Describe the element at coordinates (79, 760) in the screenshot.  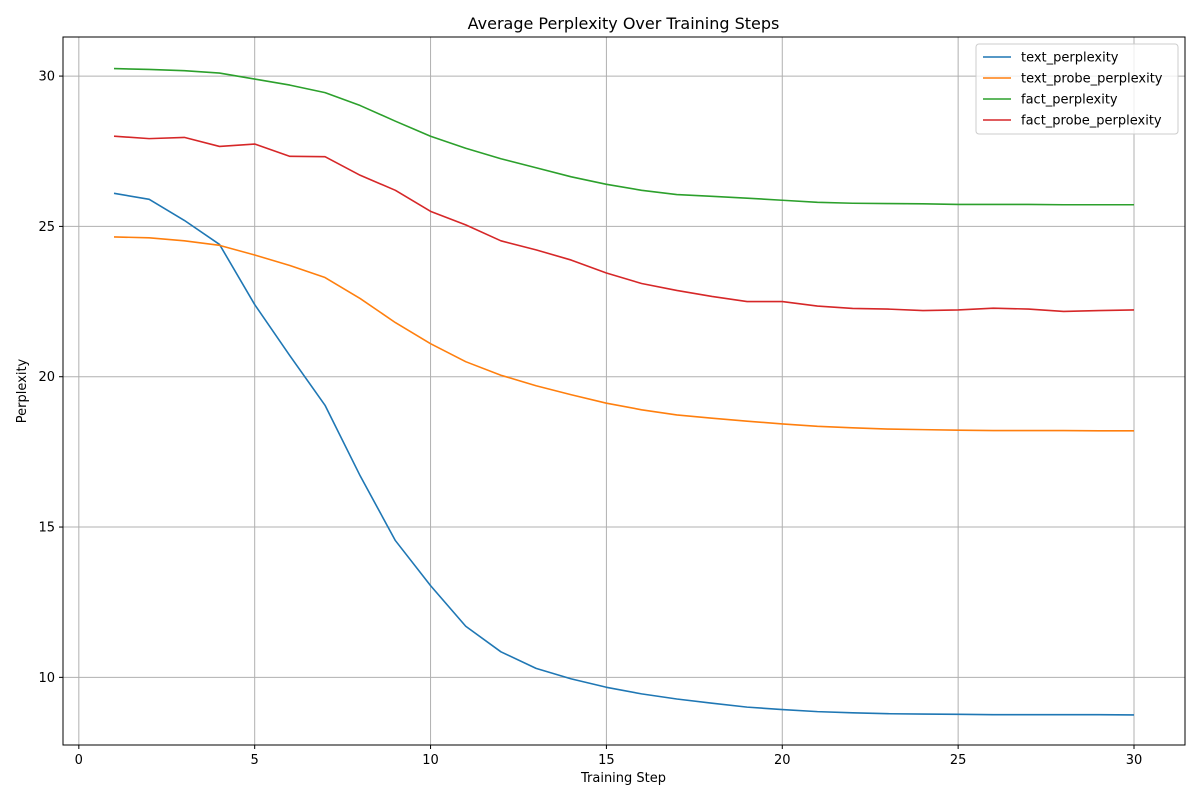
I see `x-tick-label: 0` at that location.